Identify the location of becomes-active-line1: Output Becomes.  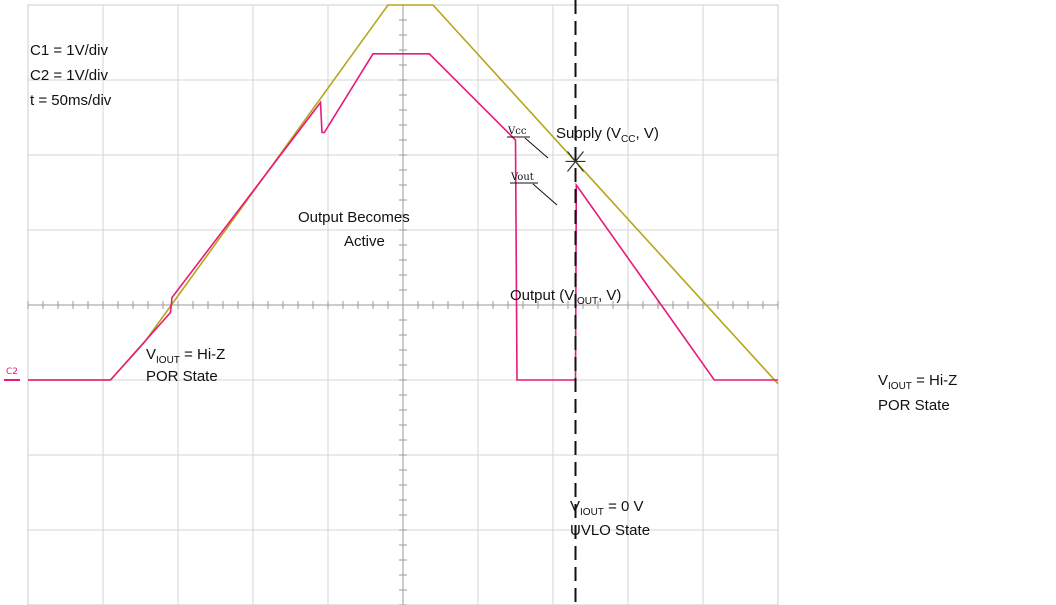
(354, 217).